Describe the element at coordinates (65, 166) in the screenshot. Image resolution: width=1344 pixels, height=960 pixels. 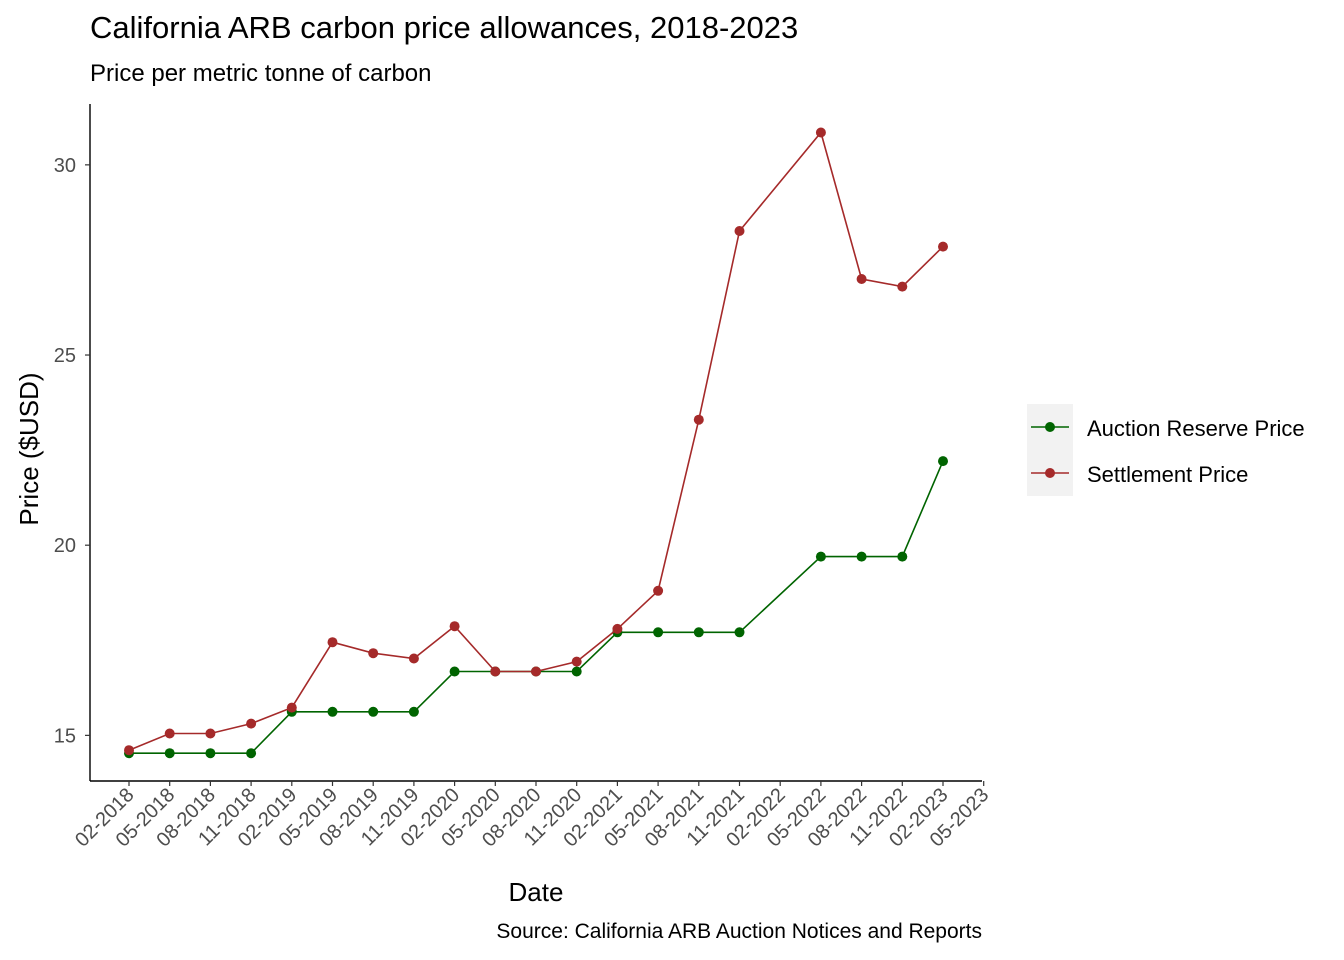
I see `y-tick-label: 30` at that location.